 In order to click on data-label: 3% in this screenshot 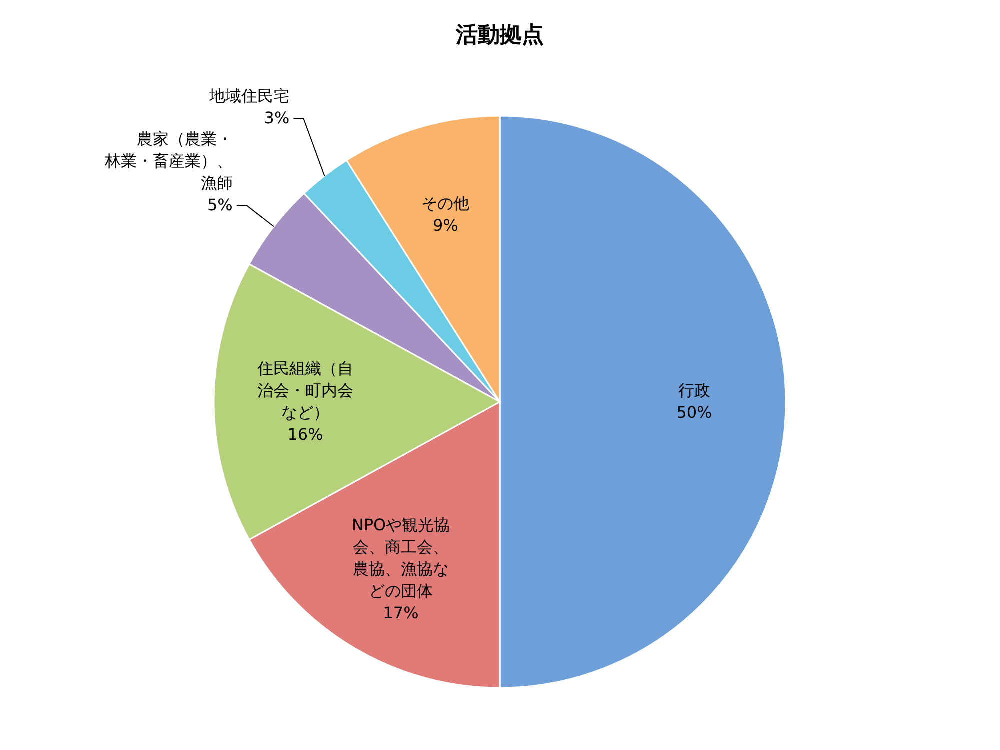, I will do `click(277, 118)`.